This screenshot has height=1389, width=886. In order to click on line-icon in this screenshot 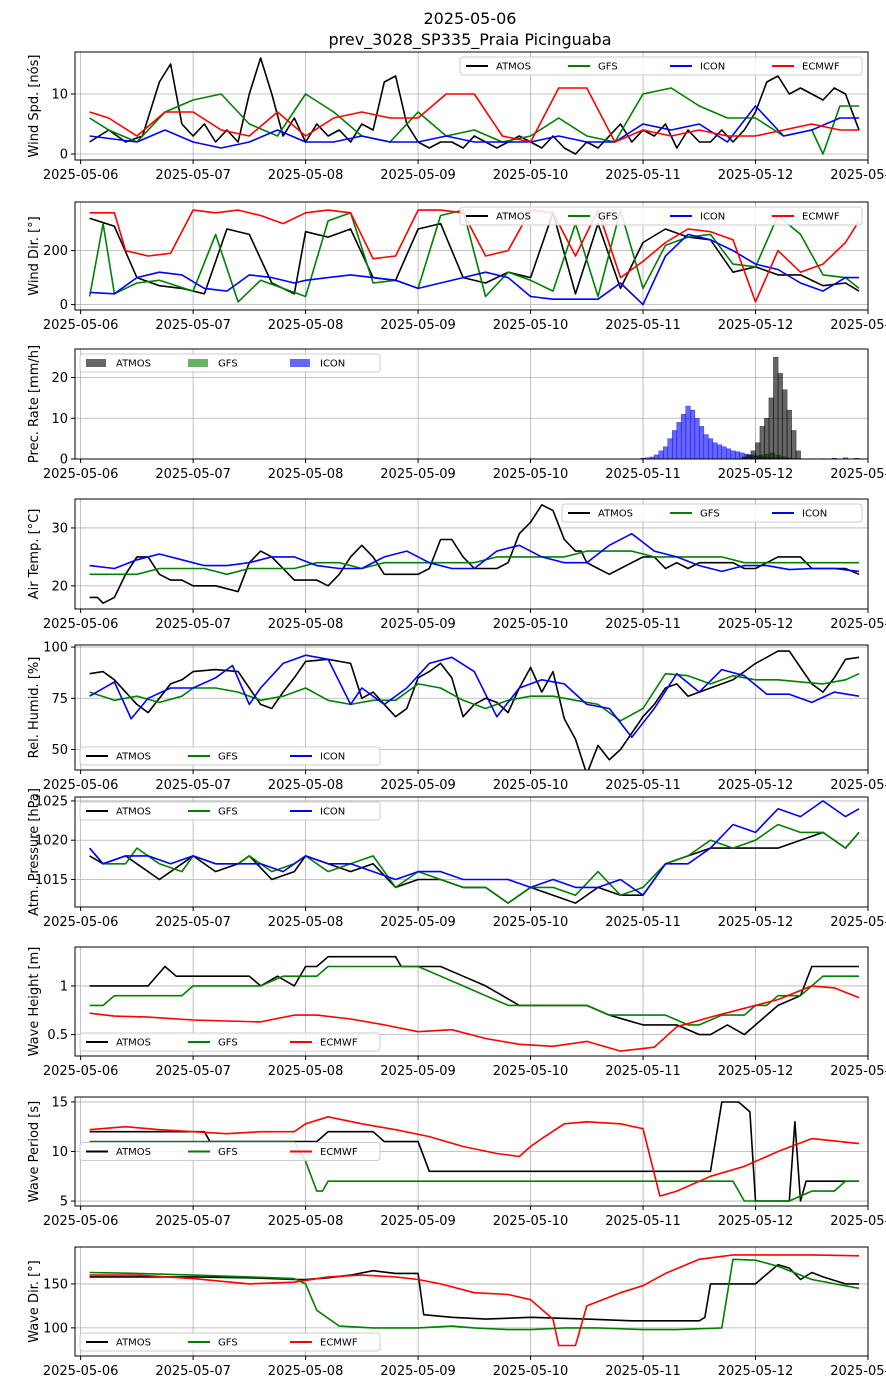, I will do `click(474, 552)`.